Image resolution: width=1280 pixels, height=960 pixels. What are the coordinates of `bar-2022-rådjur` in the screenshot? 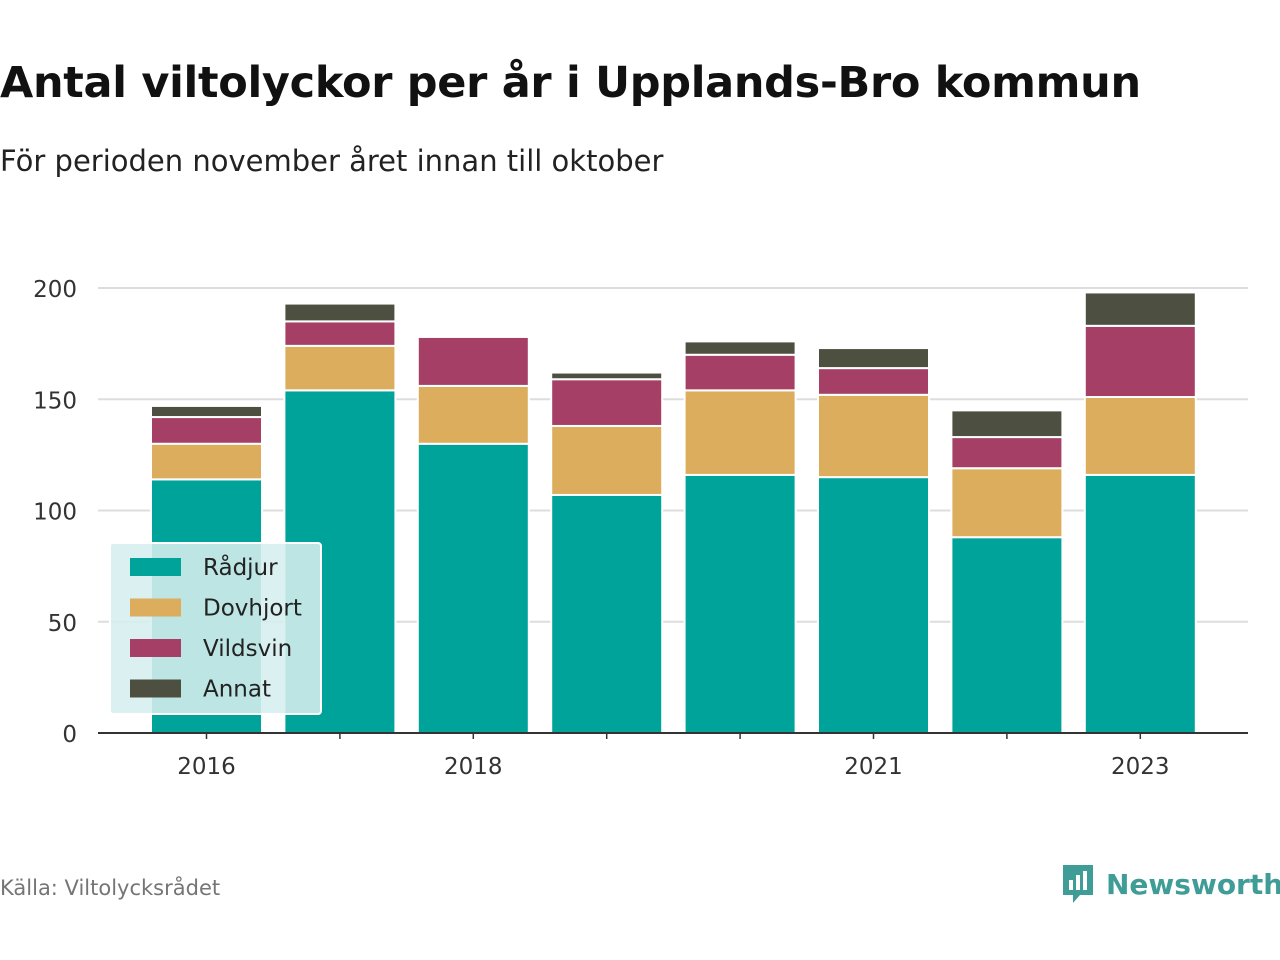 It's located at (1007, 635).